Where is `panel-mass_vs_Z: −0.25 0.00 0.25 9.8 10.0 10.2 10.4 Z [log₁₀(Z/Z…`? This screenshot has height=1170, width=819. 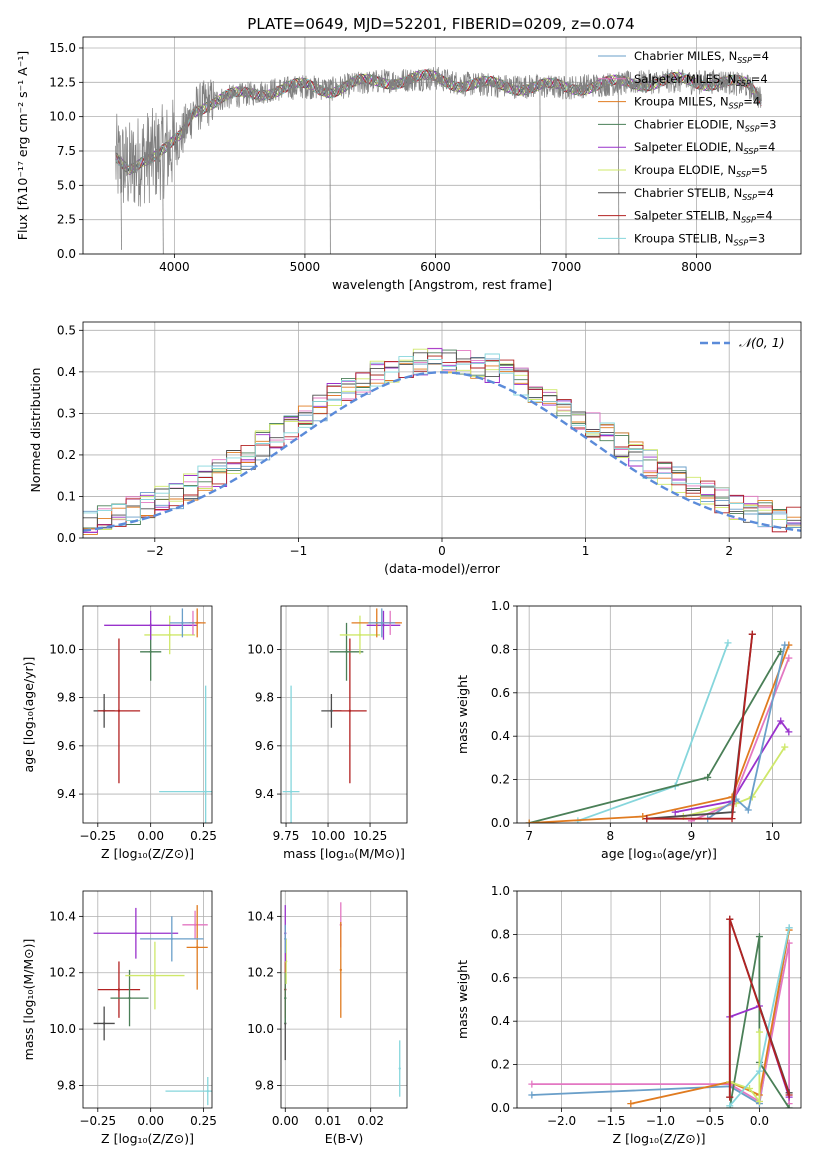 panel-mass_vs_Z: −0.25 0.00 0.25 9.8 10.0 10.2 10.4 Z [log₁₀(Z/Z… is located at coordinates (119, 1018).